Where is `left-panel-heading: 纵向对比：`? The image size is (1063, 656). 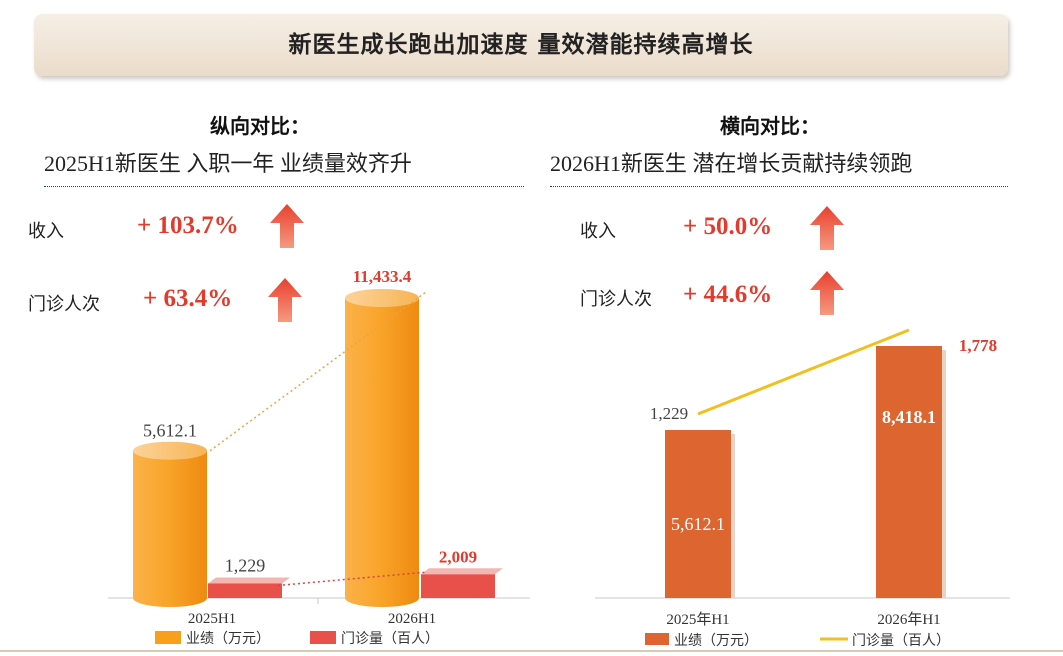
left-panel-heading: 纵向对比： is located at coordinates (260, 126).